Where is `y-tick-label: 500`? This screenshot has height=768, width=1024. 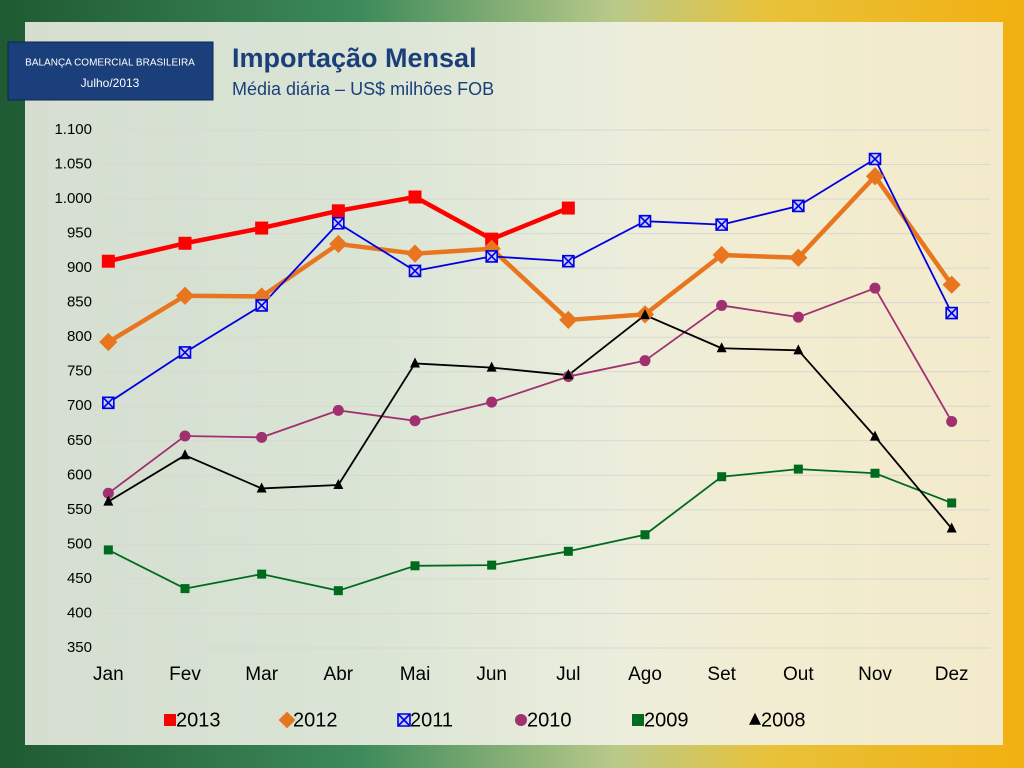 y-tick-label: 500 is located at coordinates (79, 543).